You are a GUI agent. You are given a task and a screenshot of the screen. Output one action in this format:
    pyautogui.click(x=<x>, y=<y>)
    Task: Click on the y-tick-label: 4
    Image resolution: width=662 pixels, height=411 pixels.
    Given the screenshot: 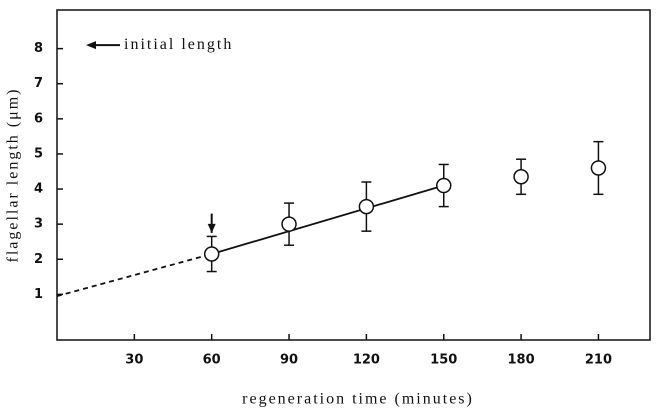 What is the action you would take?
    pyautogui.click(x=38, y=189)
    